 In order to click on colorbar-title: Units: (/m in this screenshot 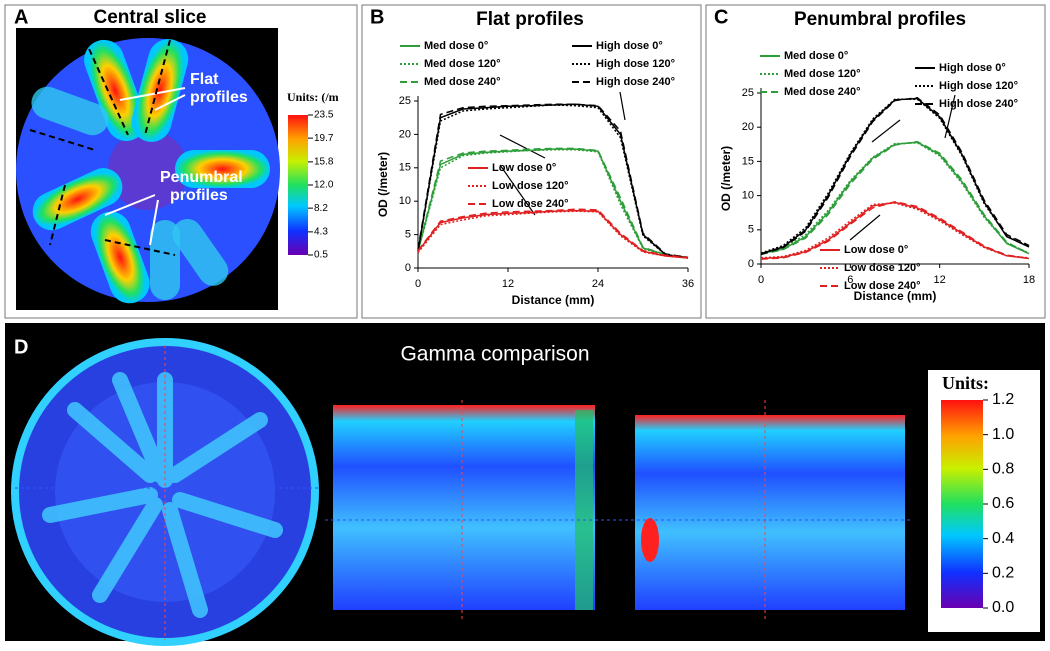, I will do `click(313, 97)`.